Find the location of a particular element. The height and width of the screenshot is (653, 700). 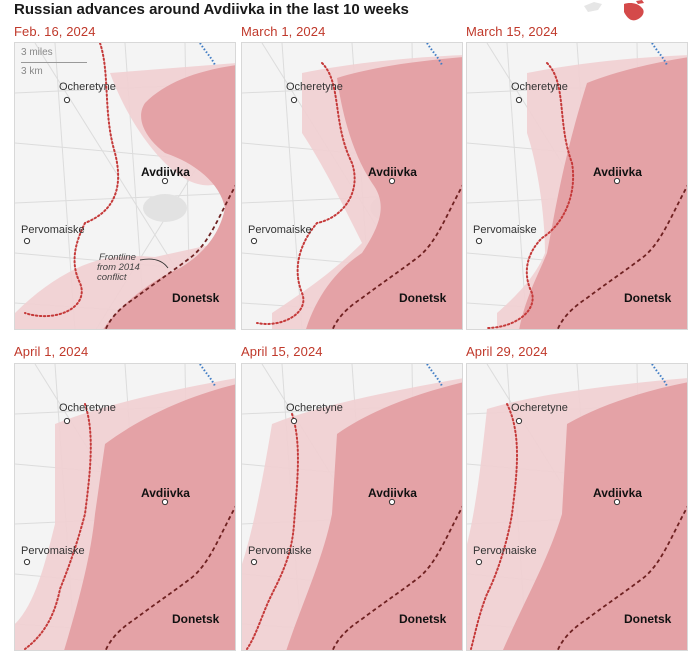

inset-locator-map is located at coordinates (614, 10).